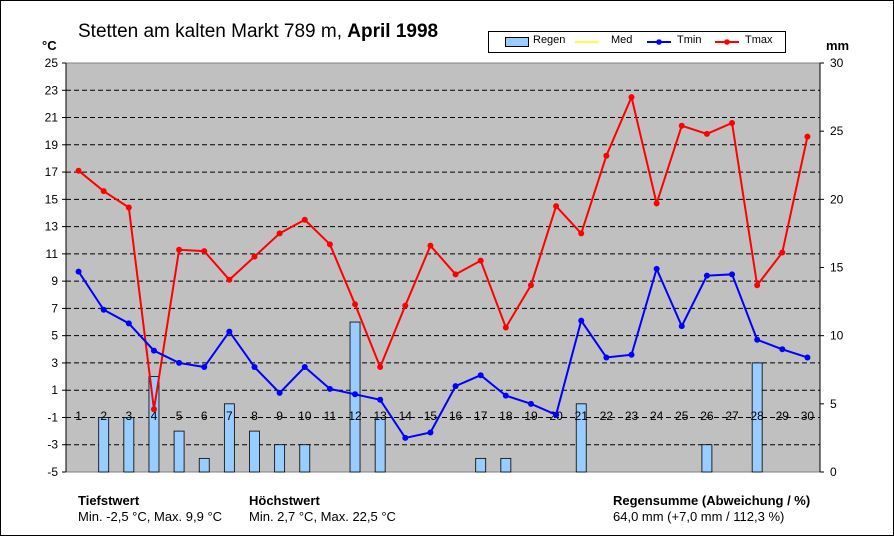 The width and height of the screenshot is (894, 536). I want to click on x-tick-label: 14, so click(406, 416).